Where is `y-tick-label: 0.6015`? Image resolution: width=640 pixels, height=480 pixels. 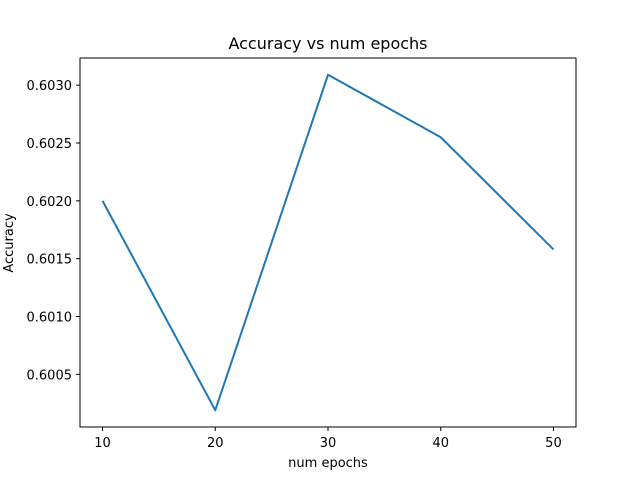 y-tick-label: 0.6015 is located at coordinates (50, 260).